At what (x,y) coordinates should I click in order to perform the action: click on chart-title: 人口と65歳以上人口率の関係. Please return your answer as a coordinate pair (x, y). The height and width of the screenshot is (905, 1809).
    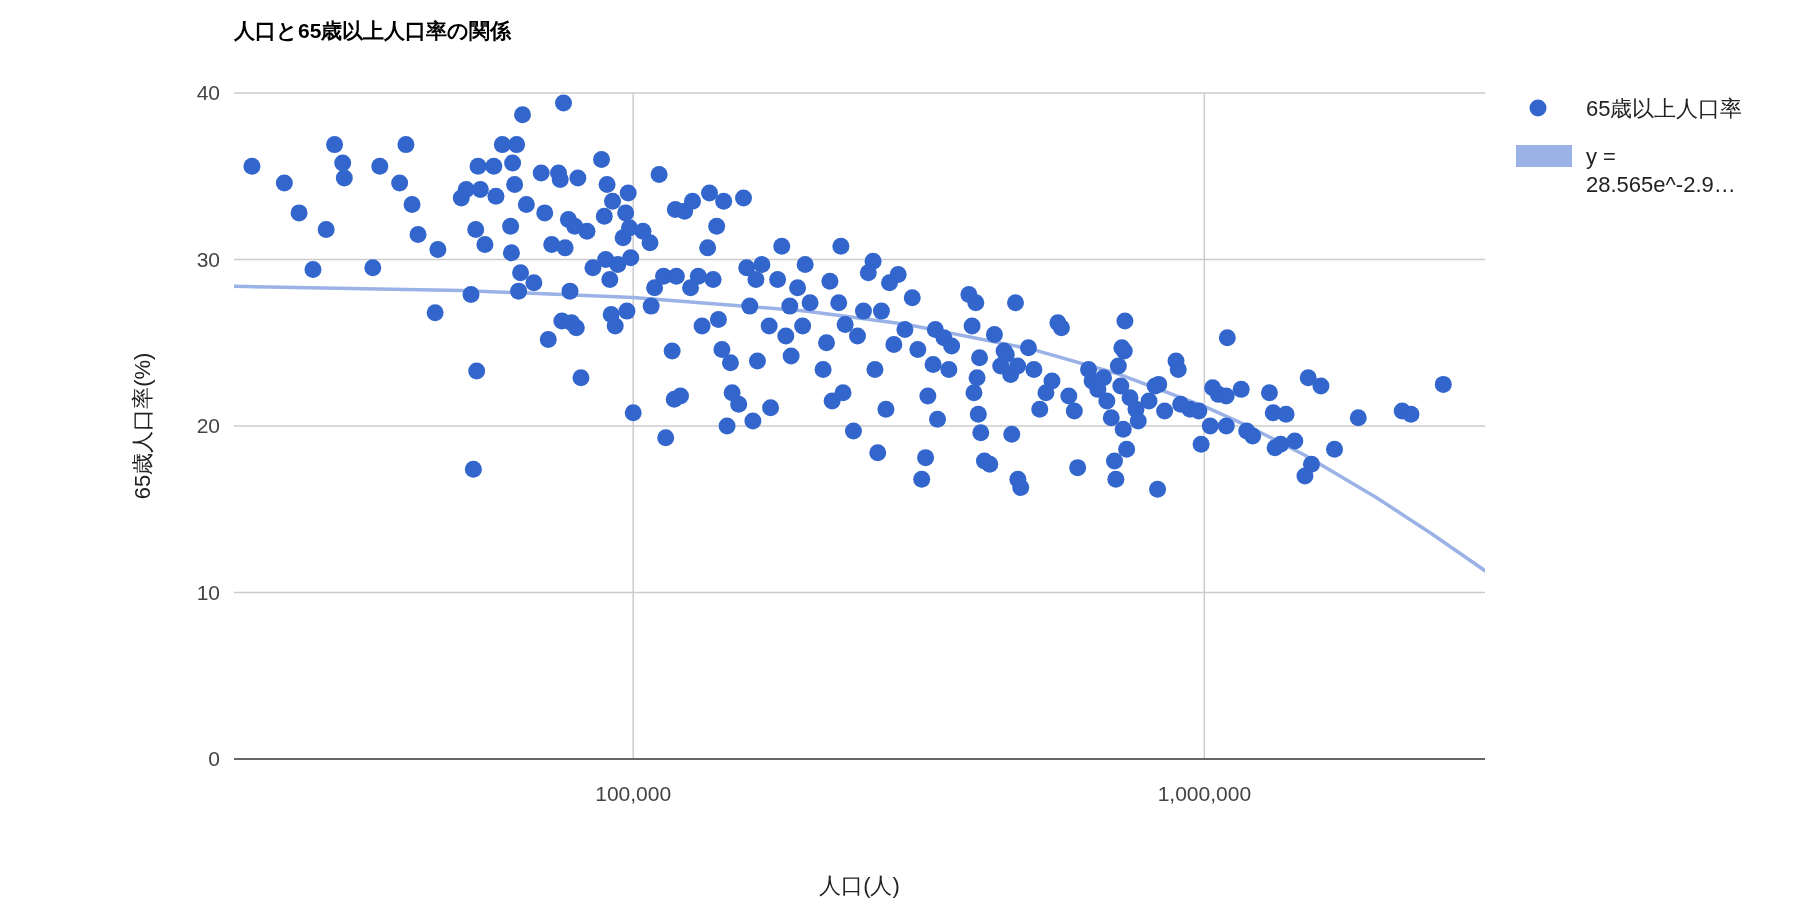
    Looking at the image, I should click on (373, 30).